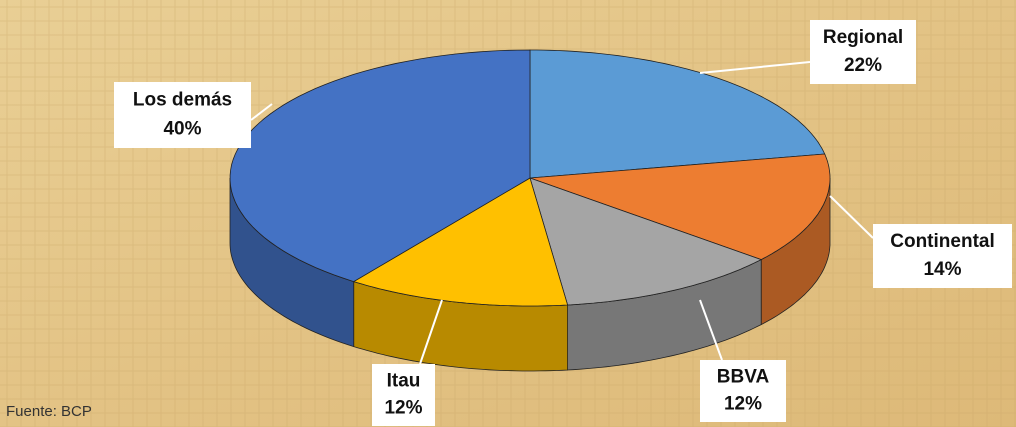 The width and height of the screenshot is (1016, 427). I want to click on category-label: Itau, so click(404, 380).